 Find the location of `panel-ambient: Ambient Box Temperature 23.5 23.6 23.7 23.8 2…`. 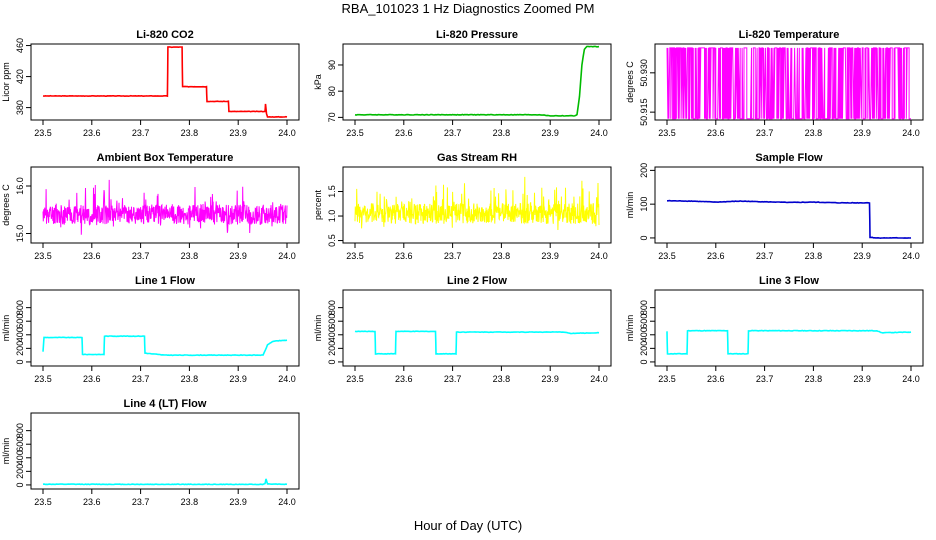

panel-ambient: Ambient Box Temperature 23.5 23.6 23.7 23.8 2… is located at coordinates (150, 206).